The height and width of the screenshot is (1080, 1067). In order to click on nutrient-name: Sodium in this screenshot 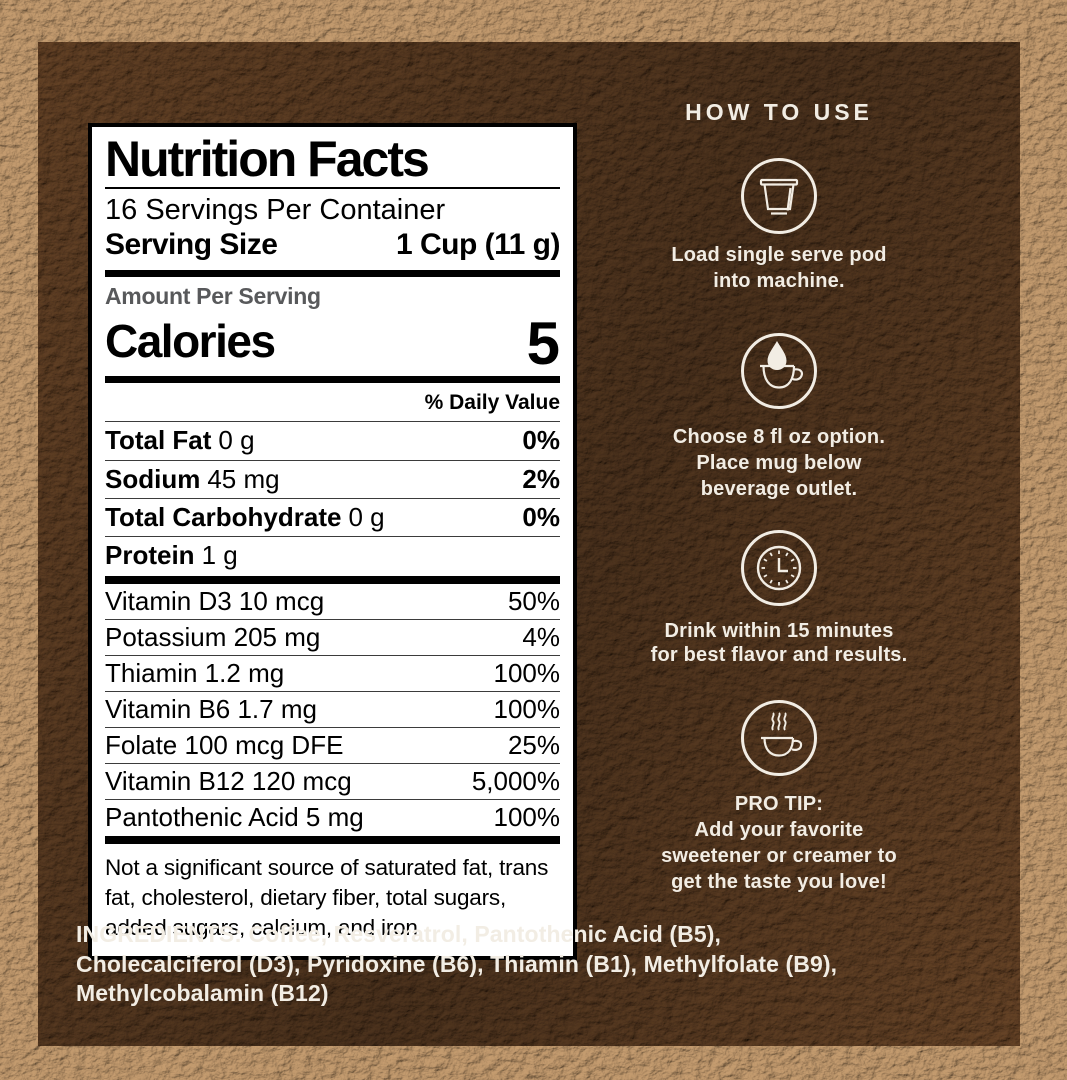, I will do `click(153, 478)`.